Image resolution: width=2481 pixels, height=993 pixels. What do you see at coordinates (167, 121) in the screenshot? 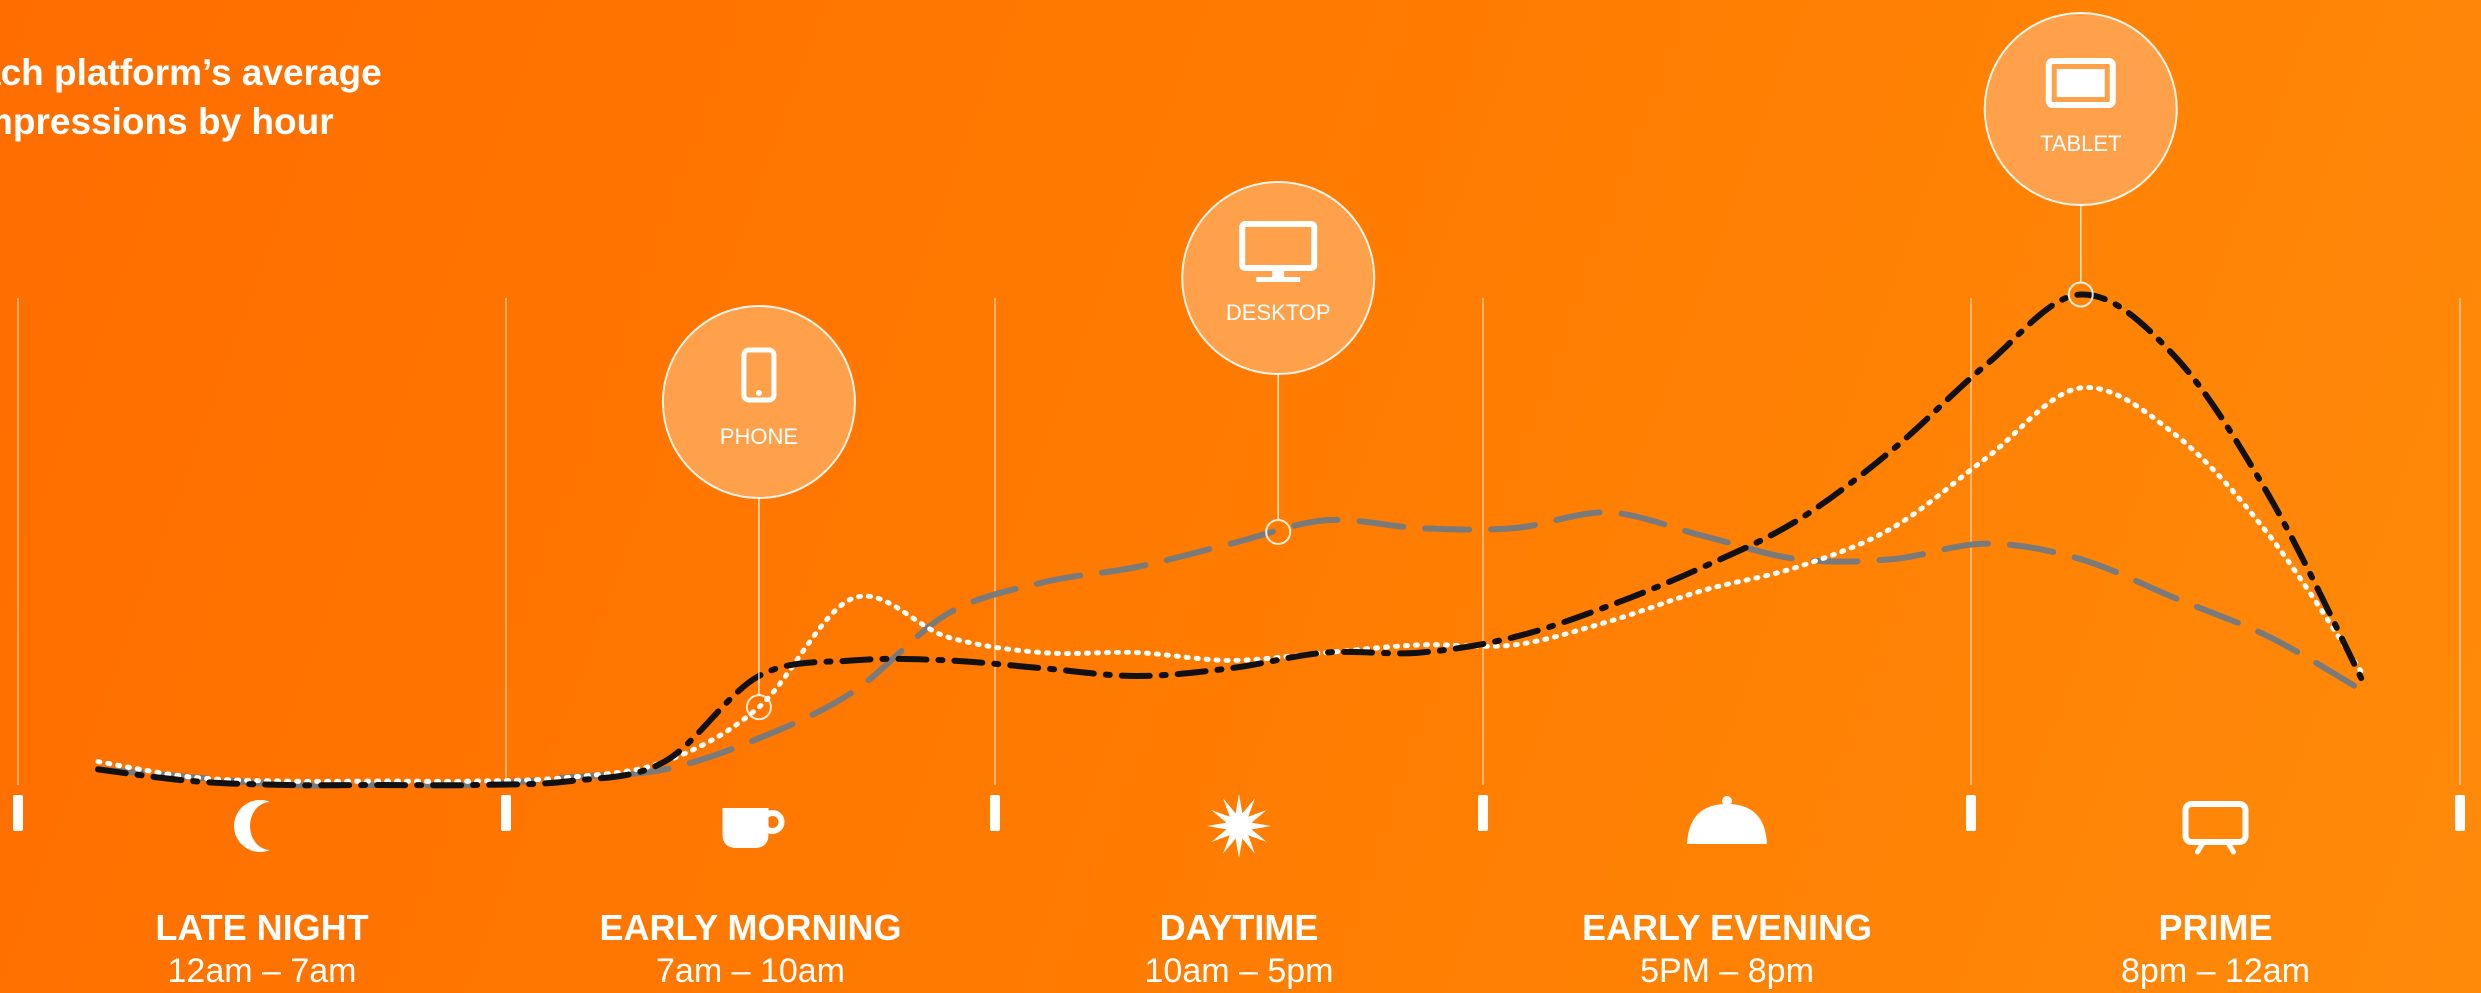
I see `chart-title-line-2: mpressions by hour` at bounding box center [167, 121].